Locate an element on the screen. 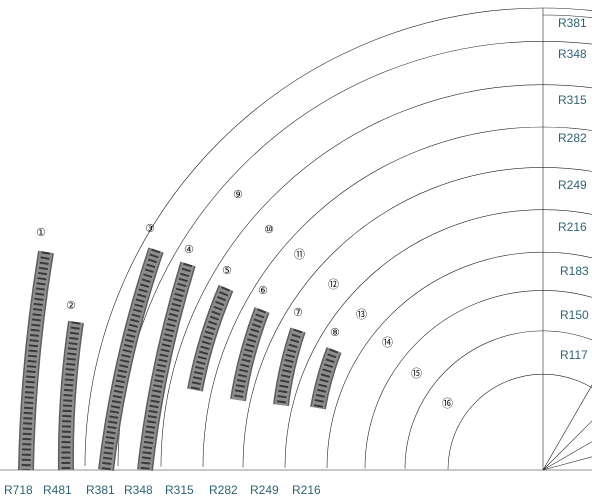  bottom-label-r249: R249 is located at coordinates (264, 490).